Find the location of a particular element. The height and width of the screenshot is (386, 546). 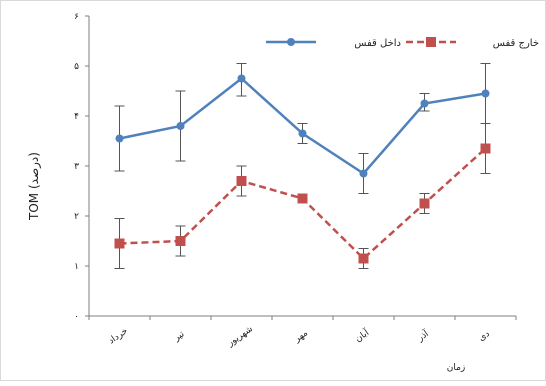

legend: داخل قفس خارج قفس is located at coordinates (402, 43).